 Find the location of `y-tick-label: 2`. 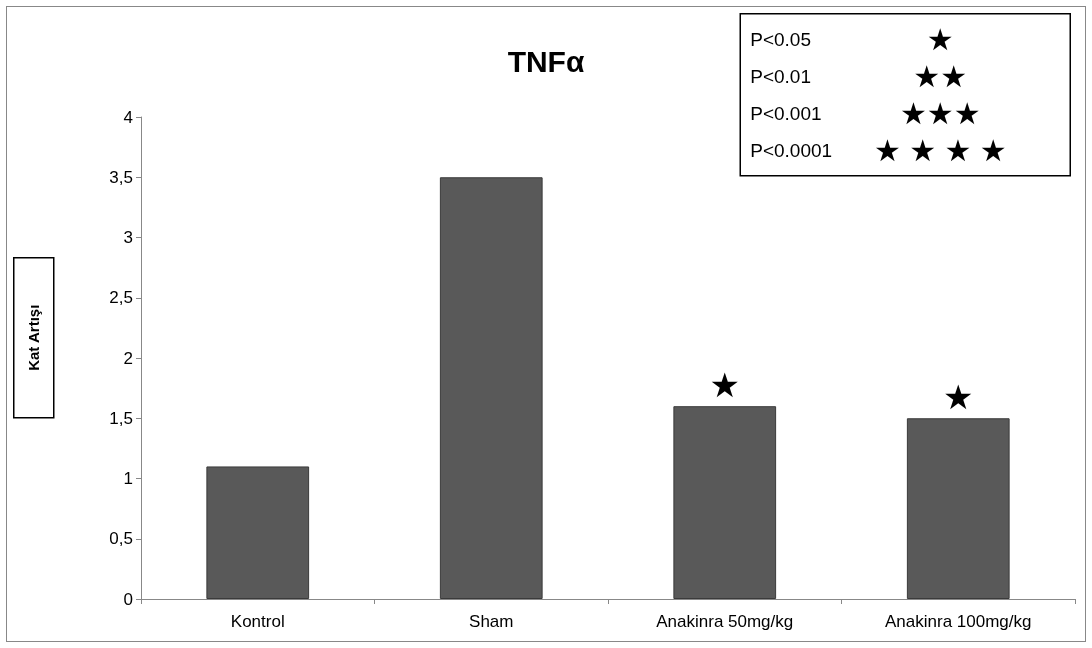

y-tick-label: 2 is located at coordinates (128, 358).